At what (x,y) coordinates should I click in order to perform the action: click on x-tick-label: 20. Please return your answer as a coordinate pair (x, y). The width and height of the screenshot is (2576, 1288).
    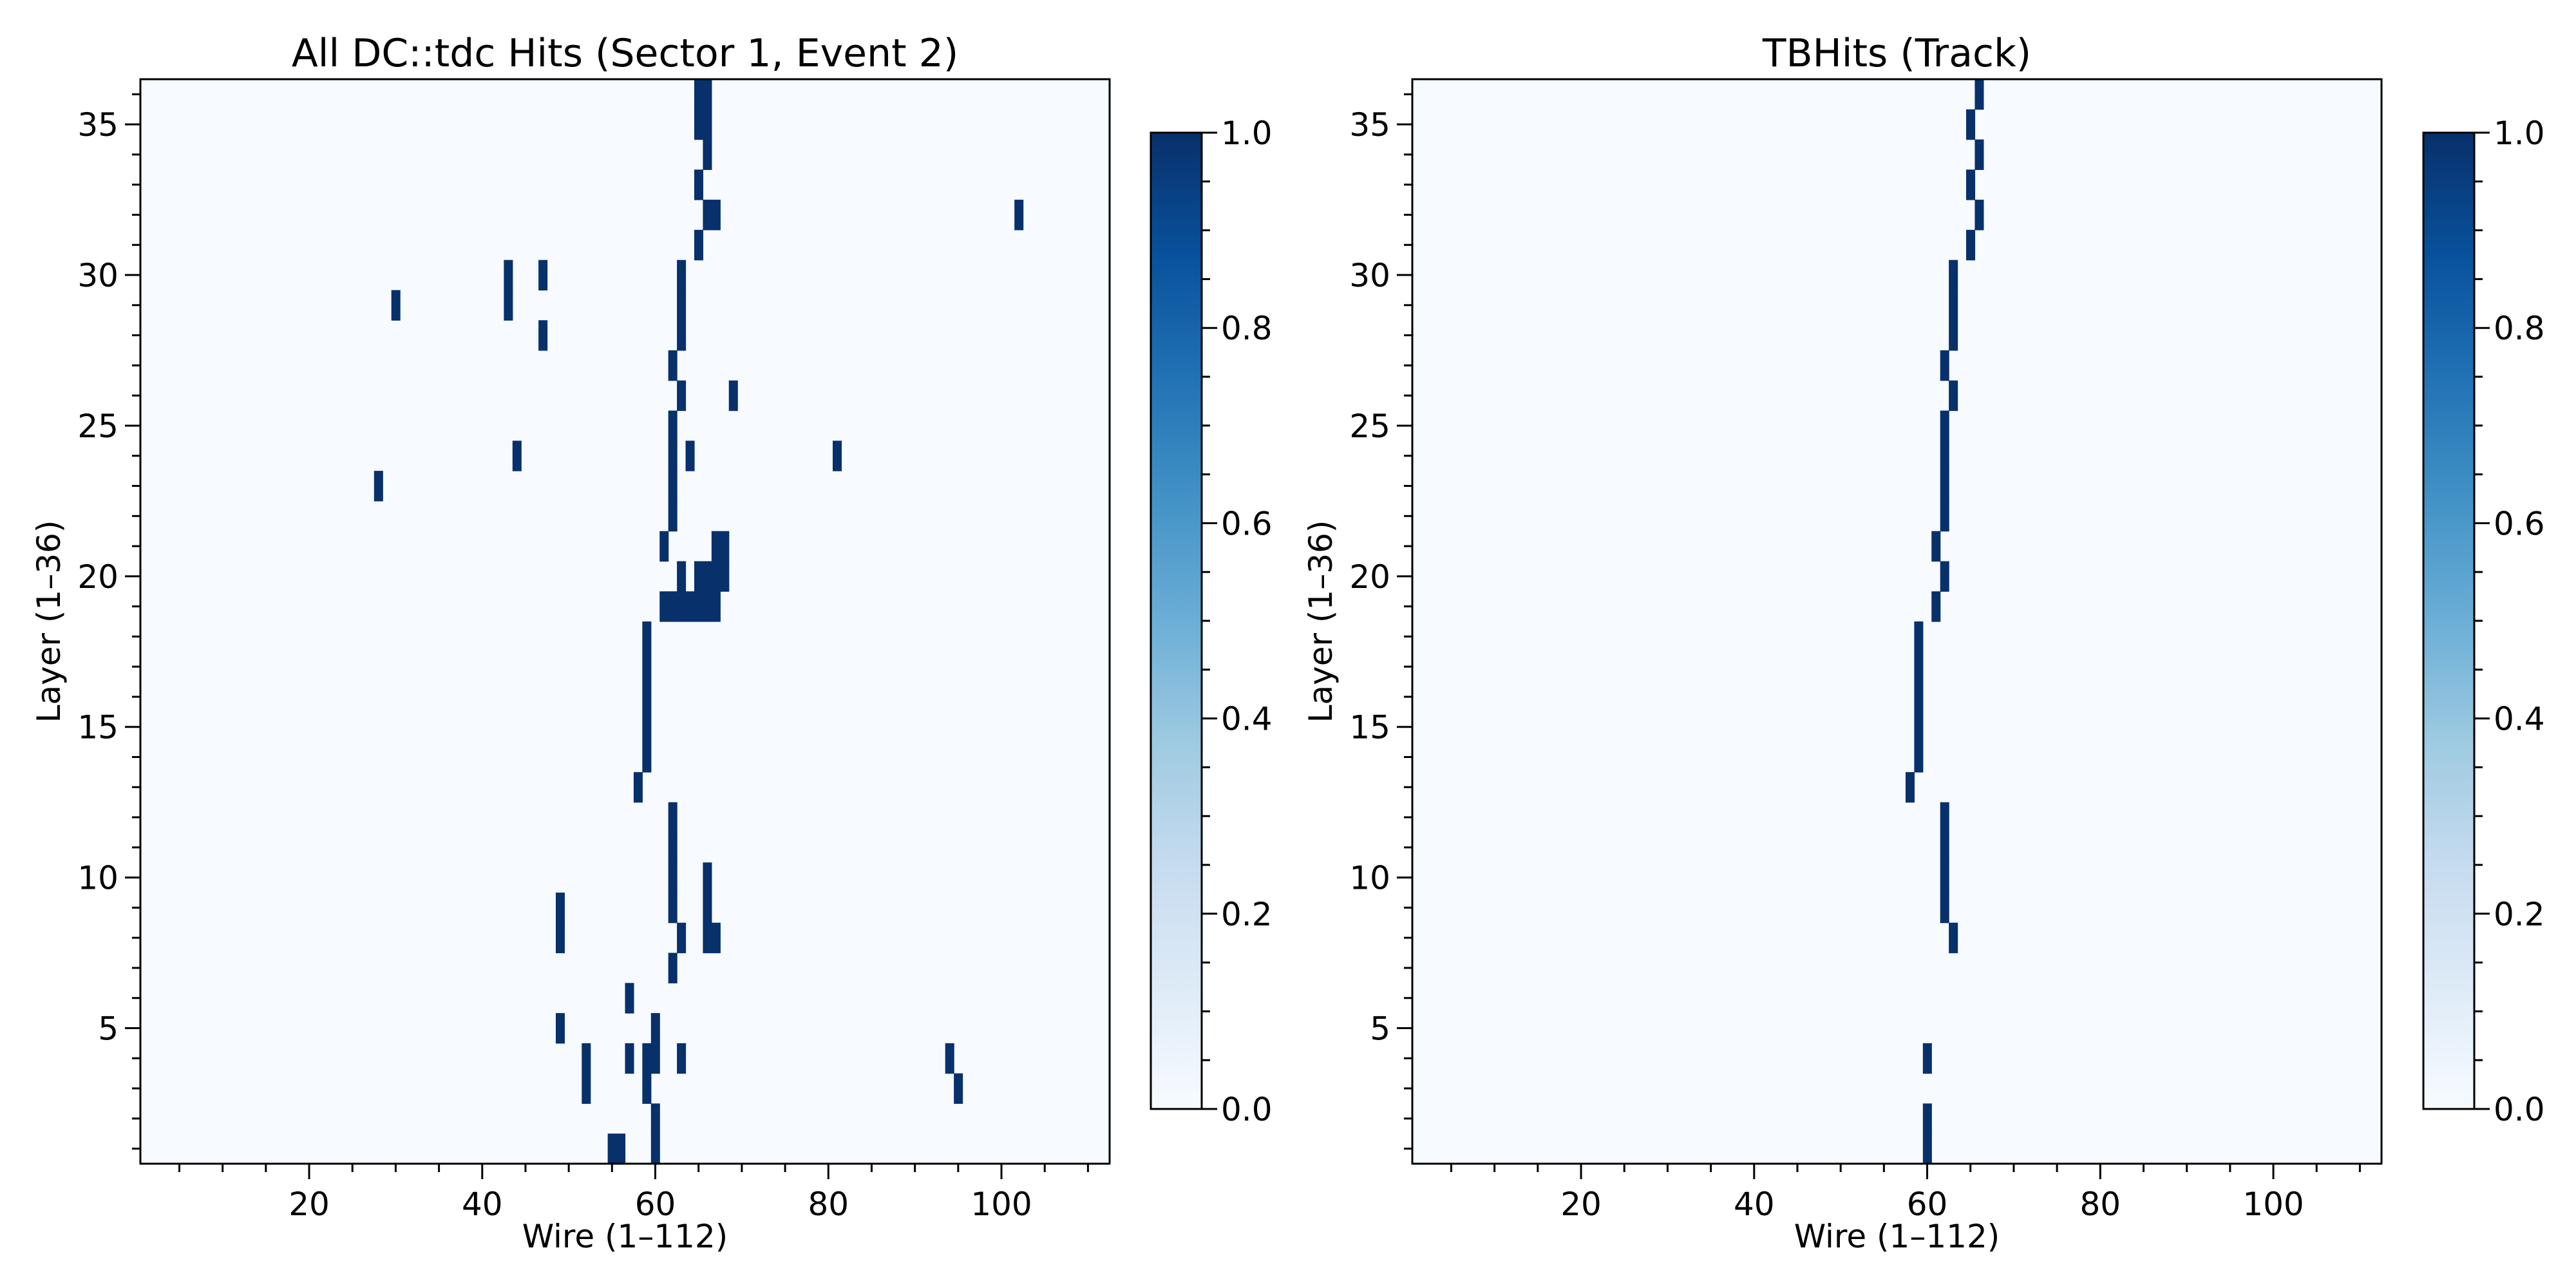
    Looking at the image, I should click on (1581, 1204).